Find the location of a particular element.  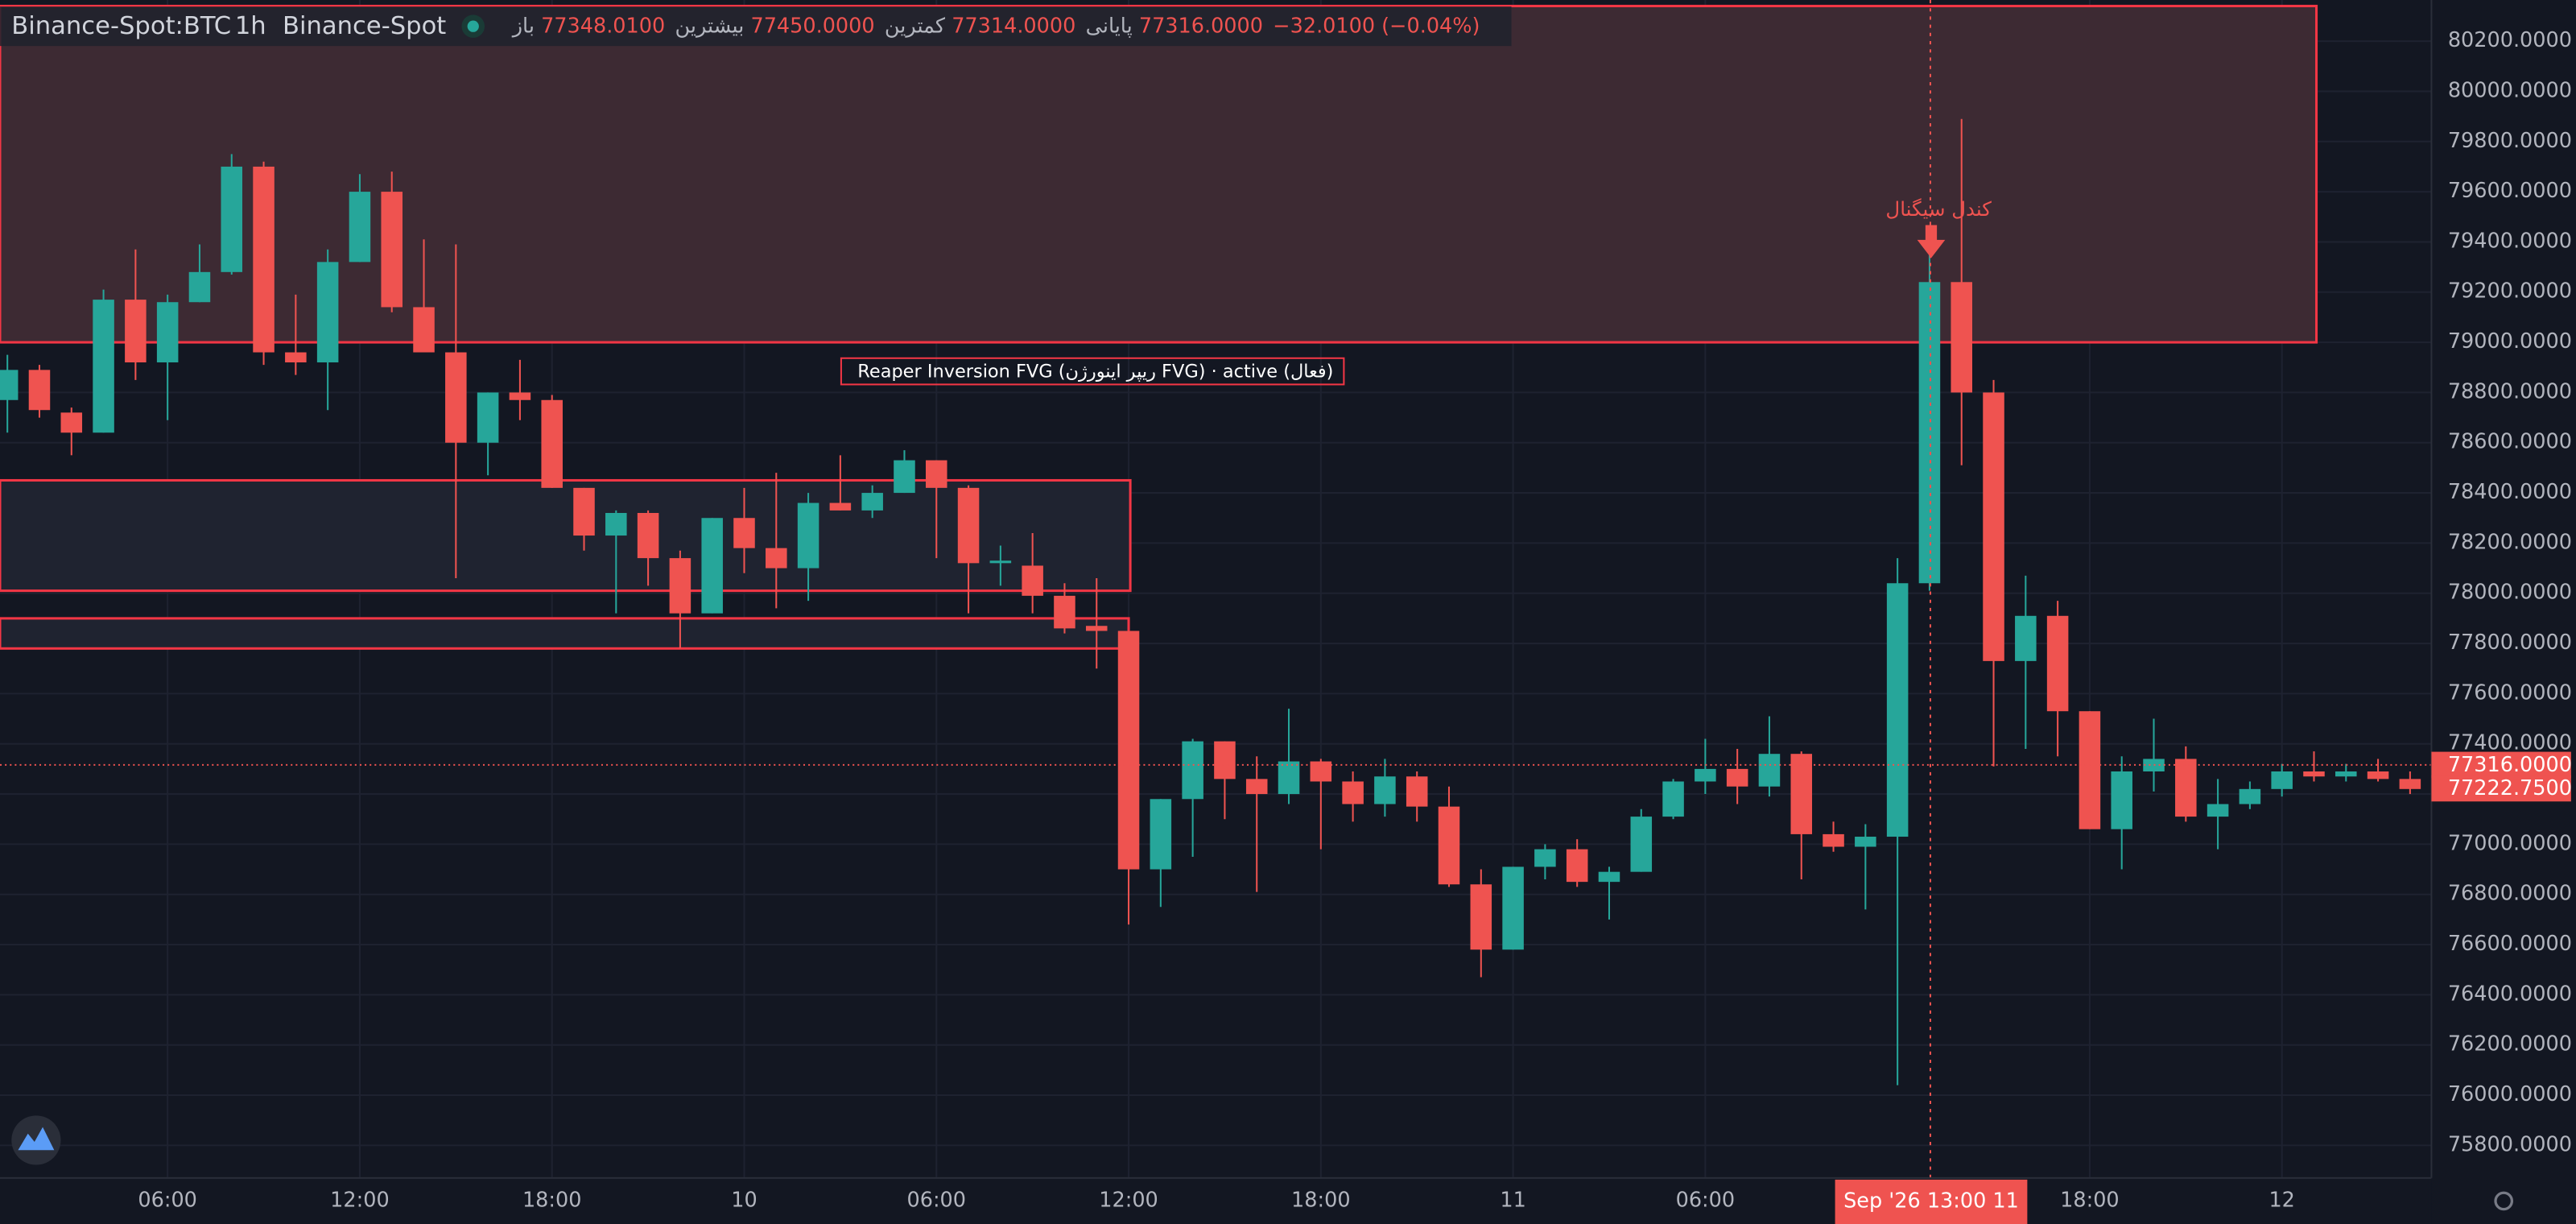

y-tick-label: 79000.0000 is located at coordinates (2510, 341).